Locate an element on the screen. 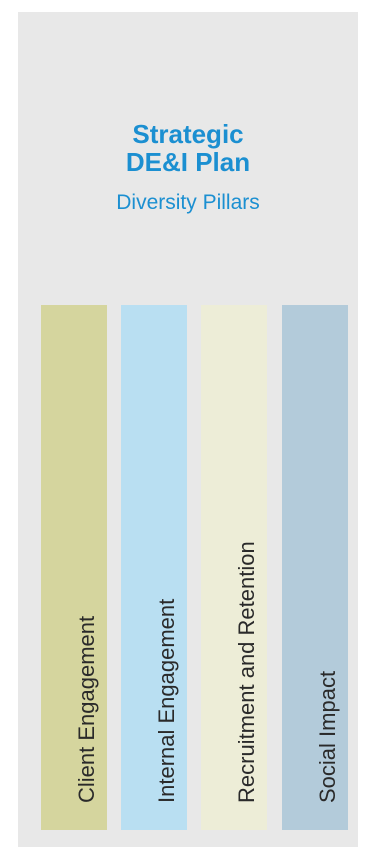 The width and height of the screenshot is (374, 861). diagram-title: Strategic DE&I Plan is located at coordinates (188, 148).